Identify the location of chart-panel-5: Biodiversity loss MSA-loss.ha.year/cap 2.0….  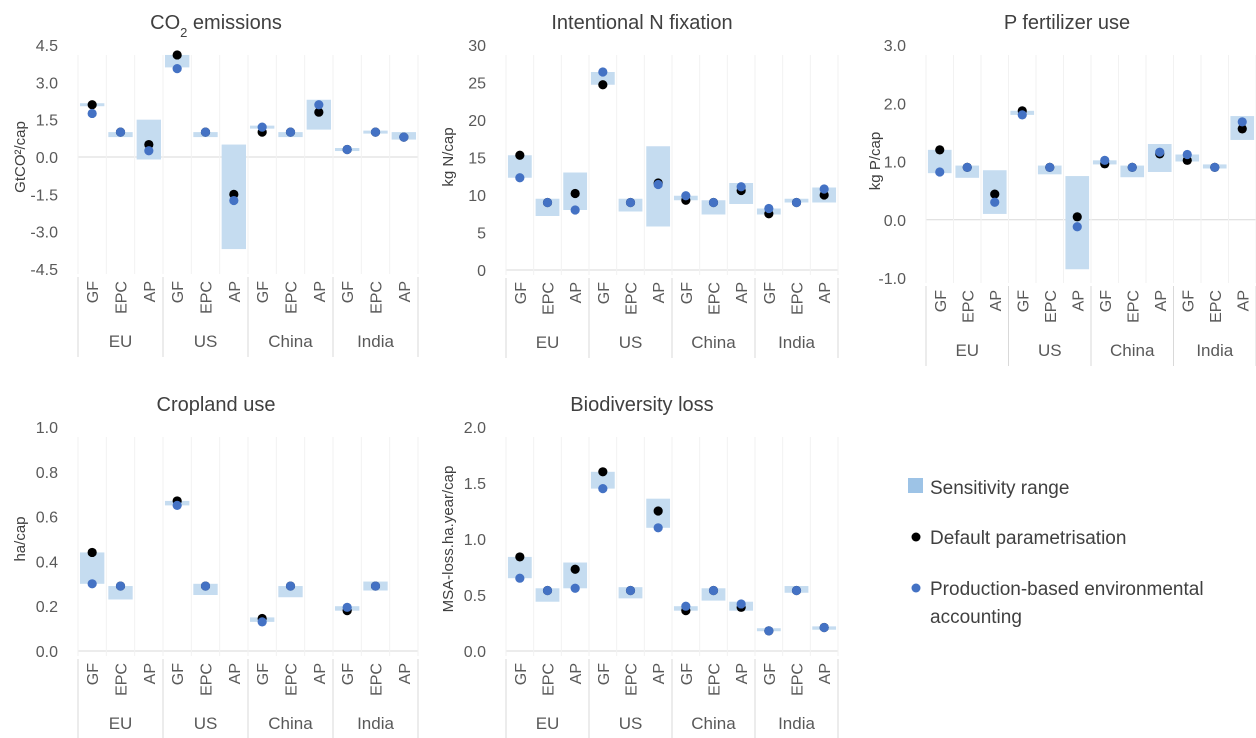
(639, 566).